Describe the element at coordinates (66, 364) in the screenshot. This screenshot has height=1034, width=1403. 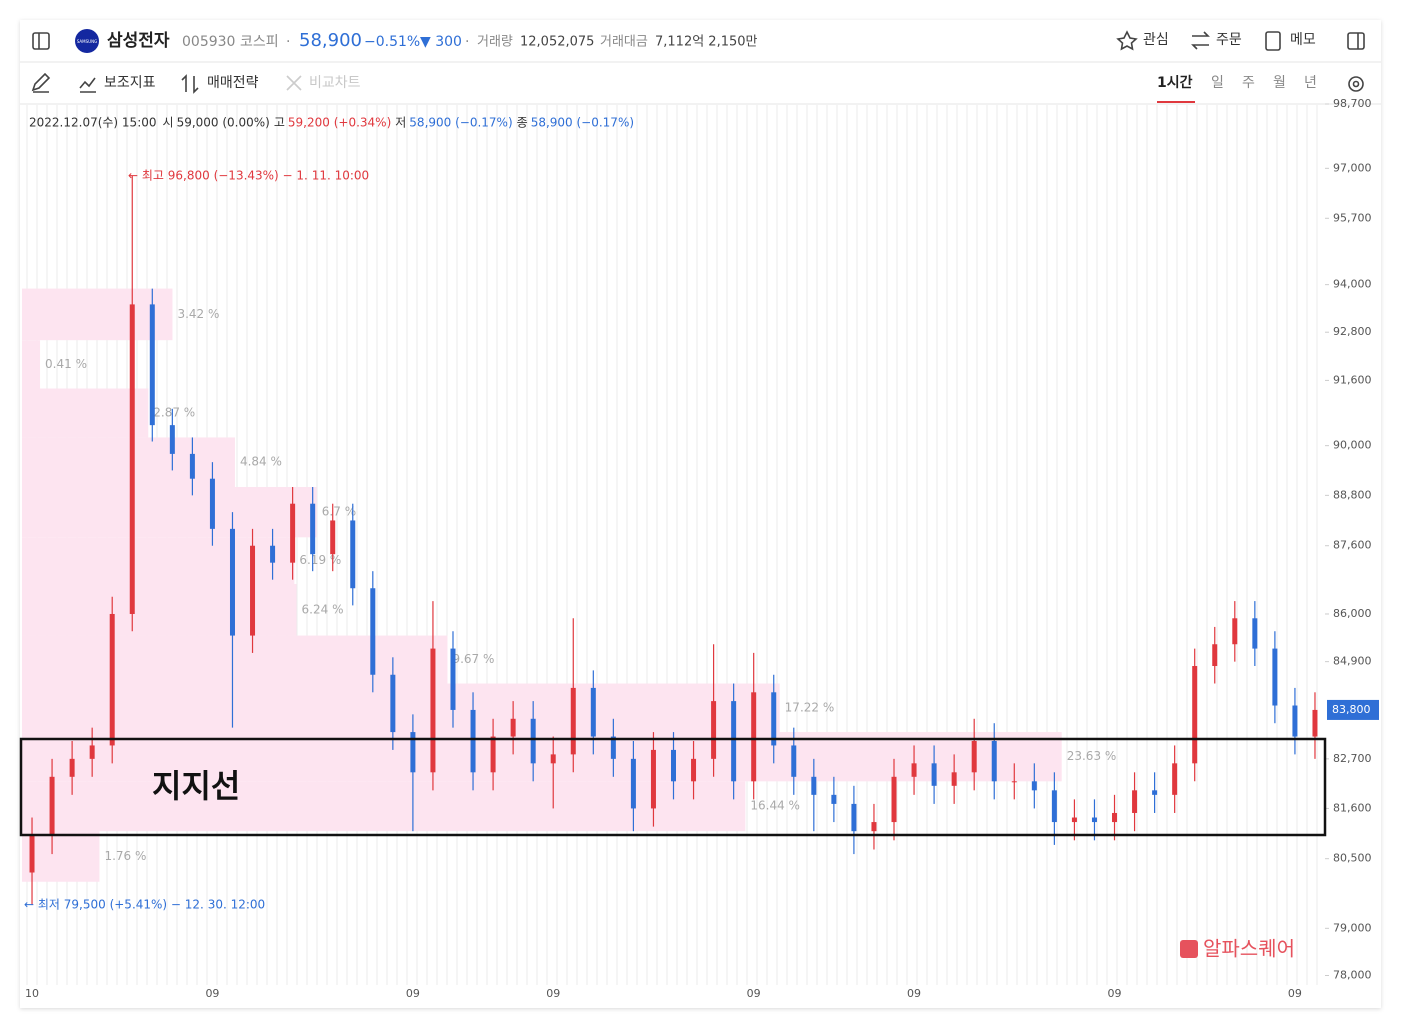
I see `profile-label: 0.41 %` at that location.